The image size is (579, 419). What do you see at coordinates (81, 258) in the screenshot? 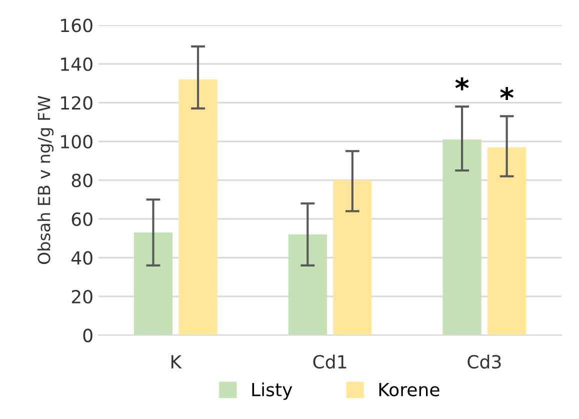
I see `y-tick-label: 40` at bounding box center [81, 258].